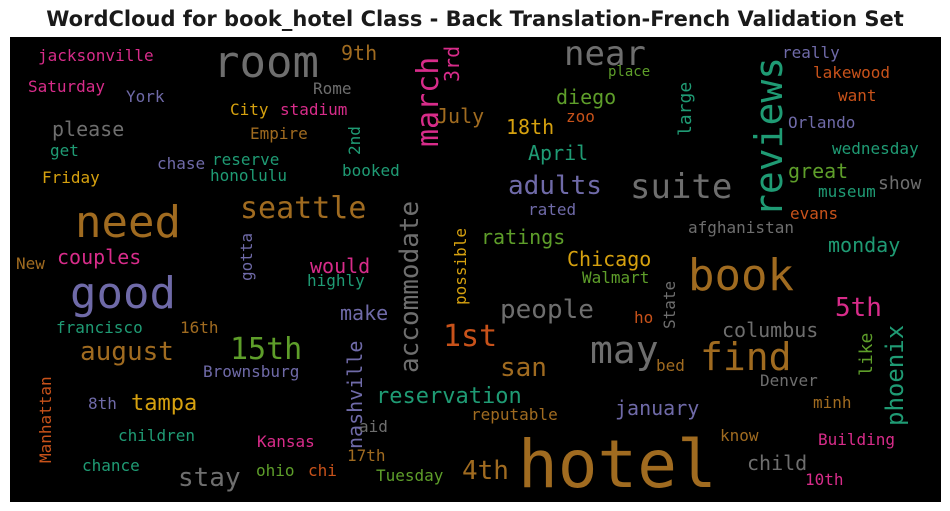 The width and height of the screenshot is (950, 511). What do you see at coordinates (777, 463) in the screenshot?
I see `word: child` at bounding box center [777, 463].